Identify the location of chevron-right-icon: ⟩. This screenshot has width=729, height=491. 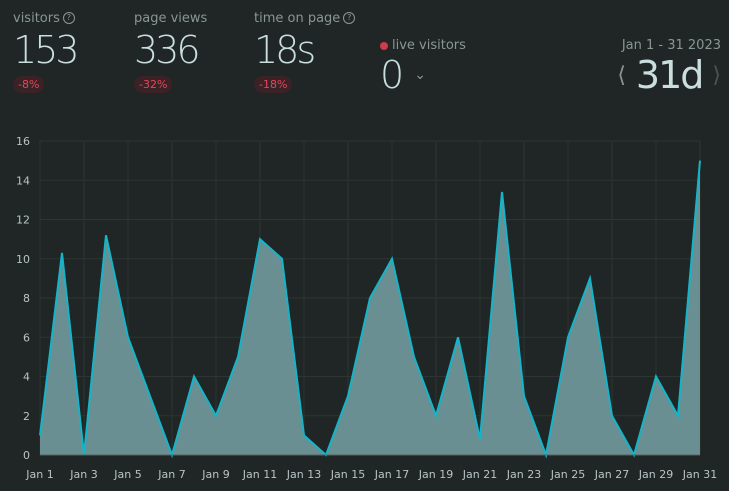
(716, 75).